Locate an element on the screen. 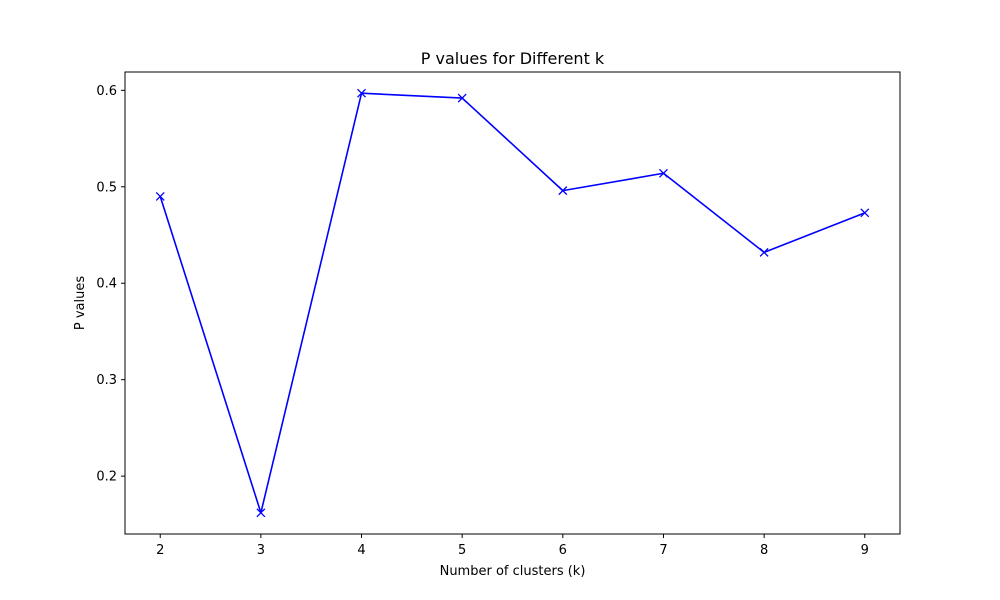  y-axis-label: P values is located at coordinates (80, 303).